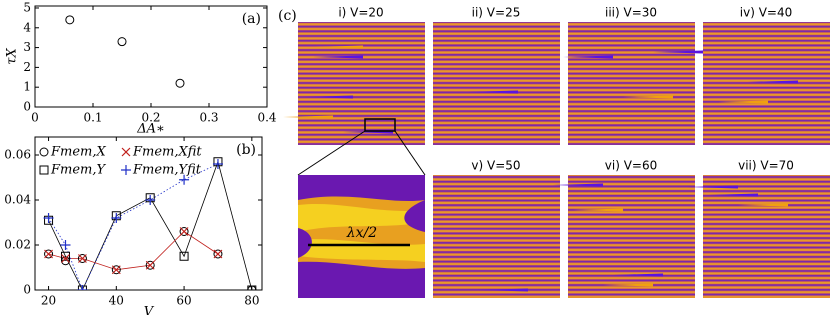 The image size is (831, 315). What do you see at coordinates (361, 233) in the screenshot?
I see `inset-label: λx/2` at bounding box center [361, 233].